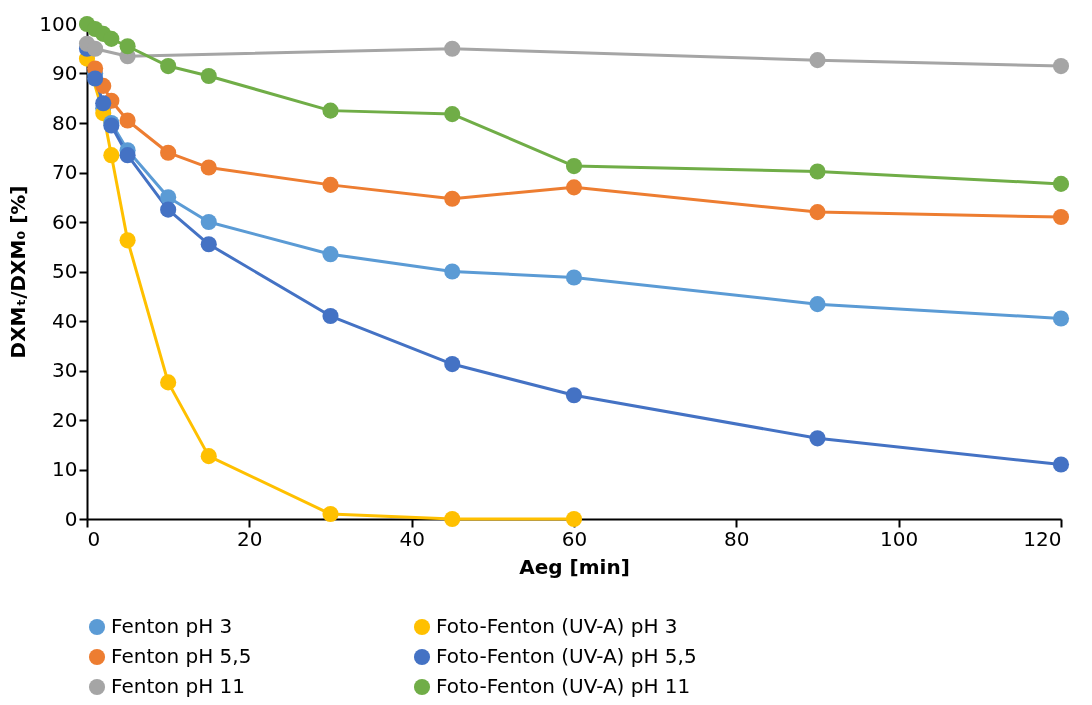 Image resolution: width=1092 pixels, height=705 pixels. I want to click on y-tick-label: 70, so click(65, 172).